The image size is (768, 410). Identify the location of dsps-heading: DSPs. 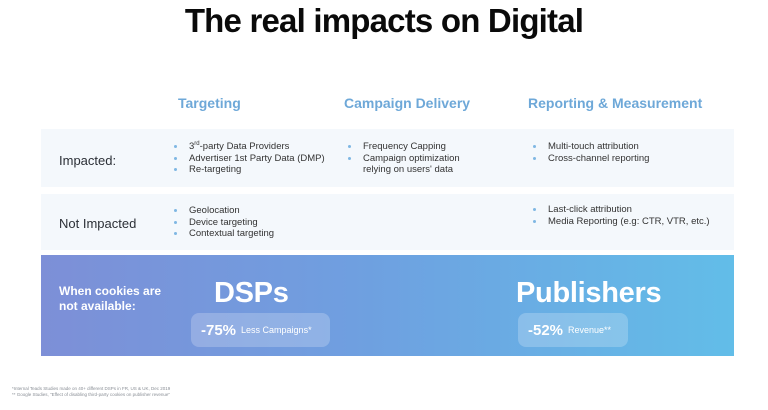
(251, 293).